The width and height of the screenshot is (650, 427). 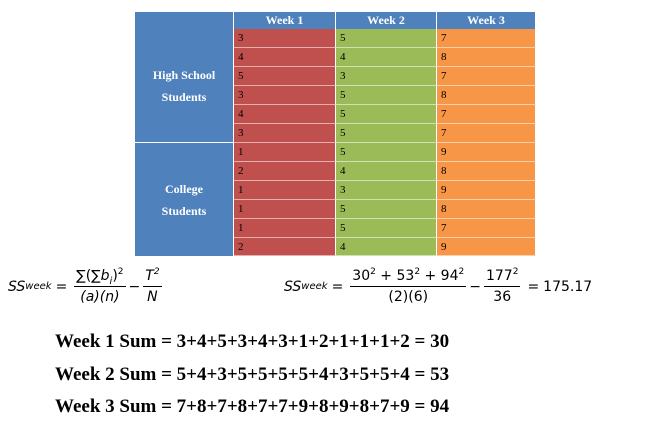 I want to click on fraction-numerator: 302 + 532 + 942, so click(x=408, y=277).